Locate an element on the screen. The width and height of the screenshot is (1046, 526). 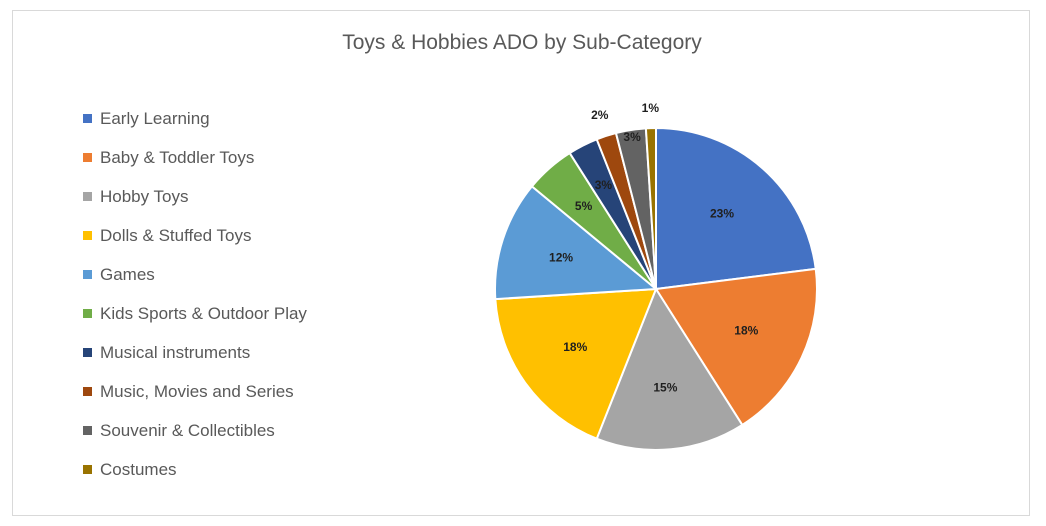
legend-item-early-learning: Early Learning is located at coordinates (195, 118).